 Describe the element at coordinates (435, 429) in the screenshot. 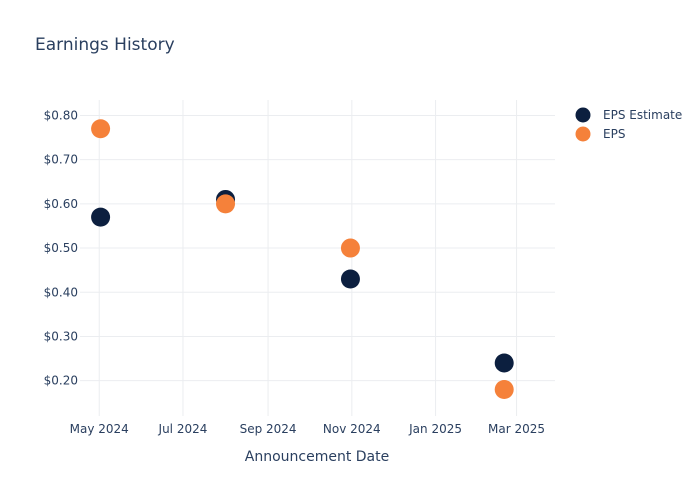

I see `x-tick-label: Jan 2025` at that location.